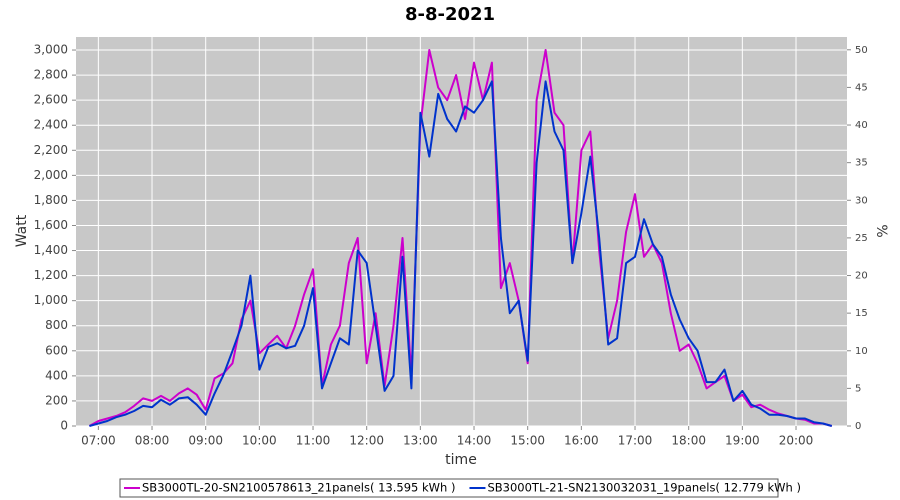 The width and height of the screenshot is (900, 500). Describe the element at coordinates (881, 230) in the screenshot. I see `y2-axis-label: %` at that location.